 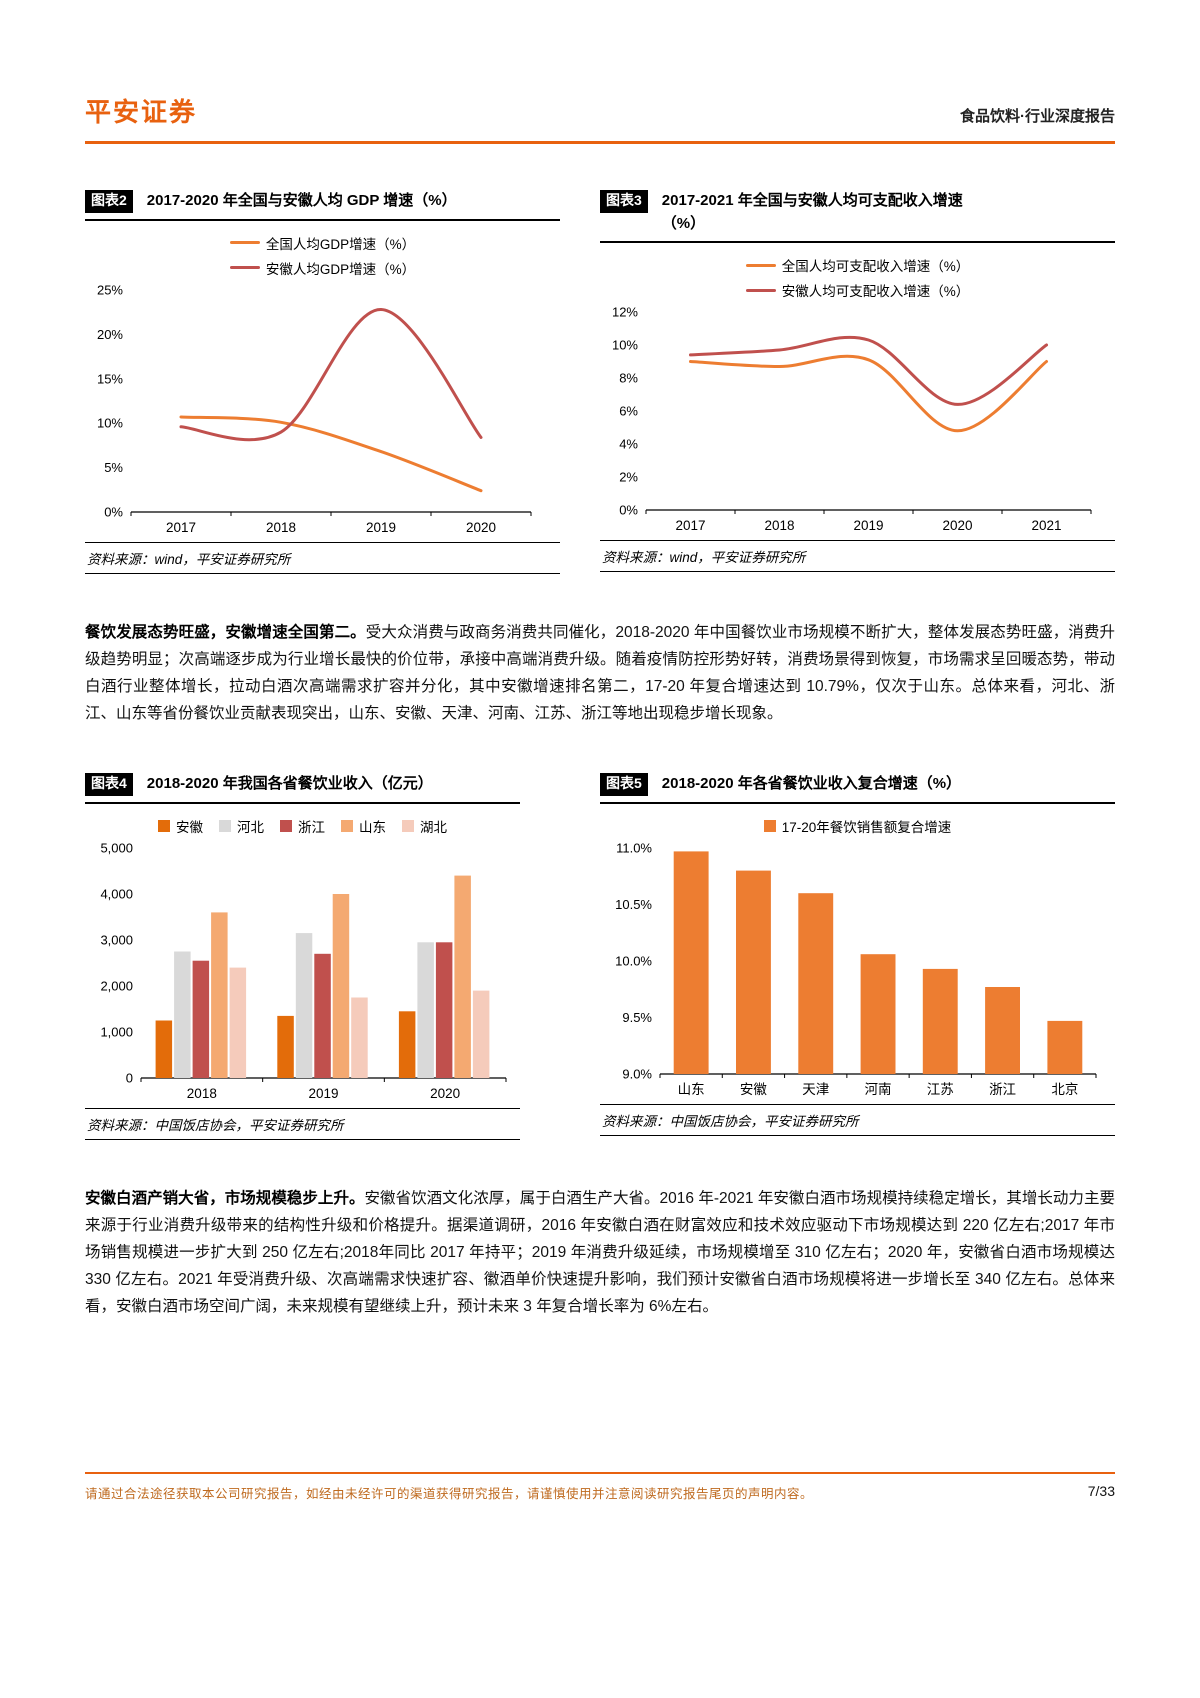 I want to click on gdp-growth-line-chart: 0% 5% 10% 15% 20% 25% 2017 2018 2019 2020, so click(x=314, y=408).